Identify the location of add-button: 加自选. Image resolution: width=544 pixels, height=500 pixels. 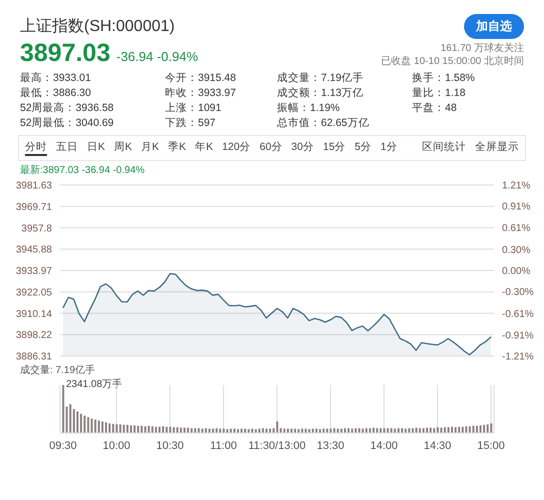
(494, 26).